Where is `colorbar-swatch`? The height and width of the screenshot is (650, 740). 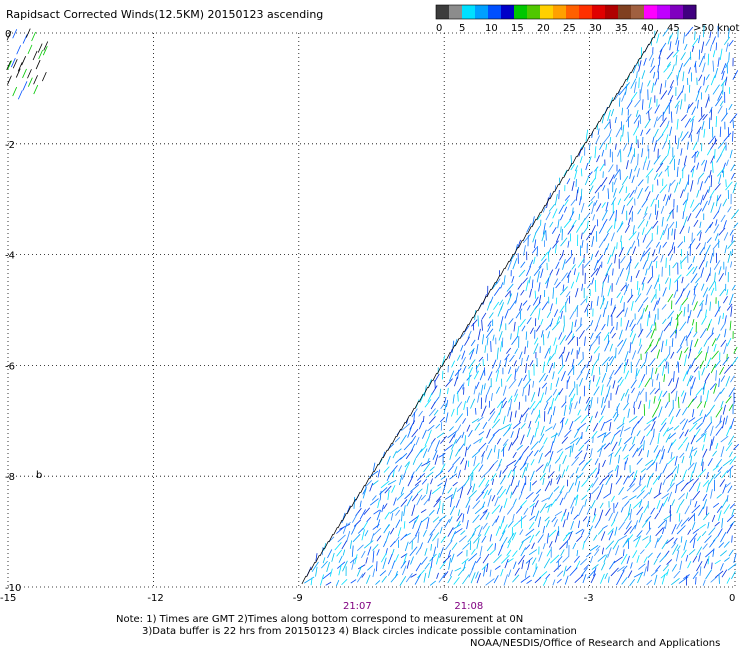
colorbar-swatch is located at coordinates (495, 12).